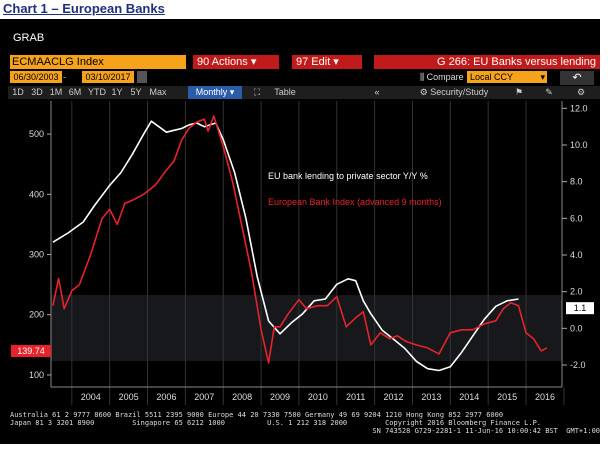 This screenshot has width=608, height=449. I want to click on x-tick-label: 2008, so click(242, 397).